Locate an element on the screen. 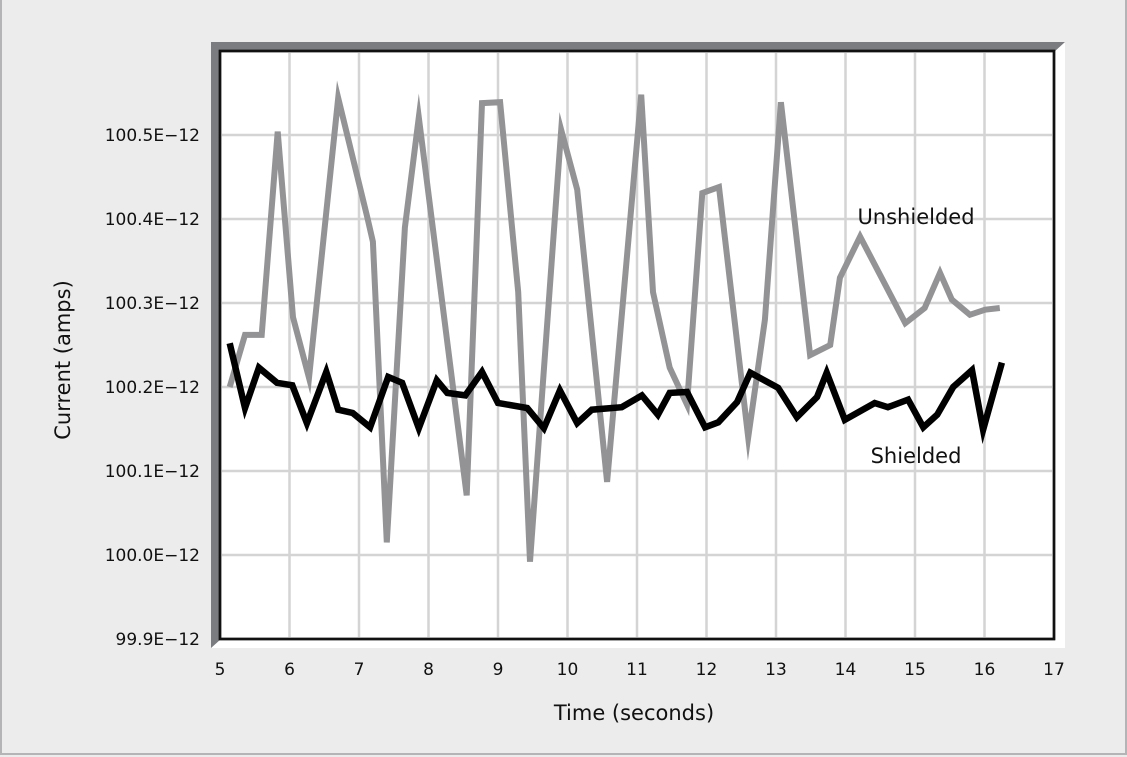  x-axis-title: Time (seconds) is located at coordinates (633, 713).